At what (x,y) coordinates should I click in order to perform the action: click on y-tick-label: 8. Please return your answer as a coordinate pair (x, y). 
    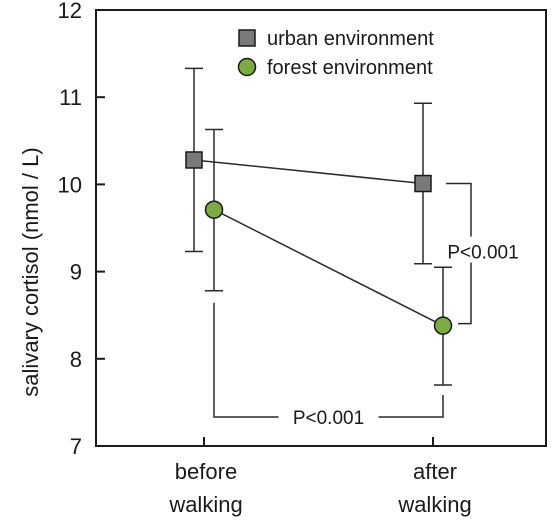
    Looking at the image, I should click on (76, 359).